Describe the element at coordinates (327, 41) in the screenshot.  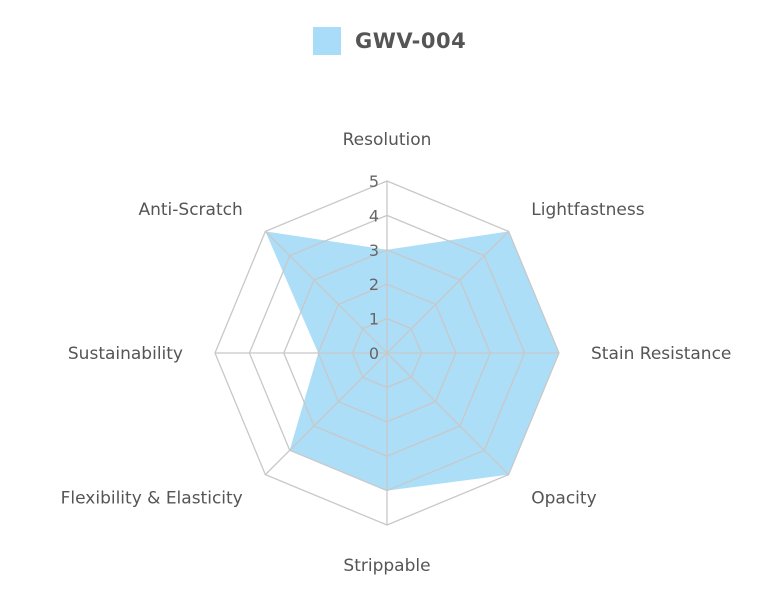
I see `legend-swatch` at that location.